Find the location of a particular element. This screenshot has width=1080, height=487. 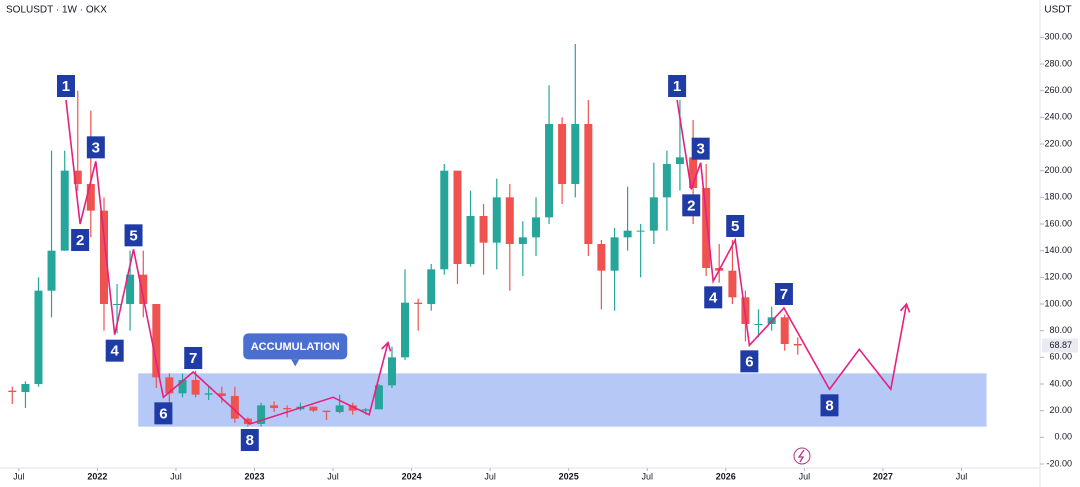

y-tick-label: 180.00 is located at coordinates (1058, 197).